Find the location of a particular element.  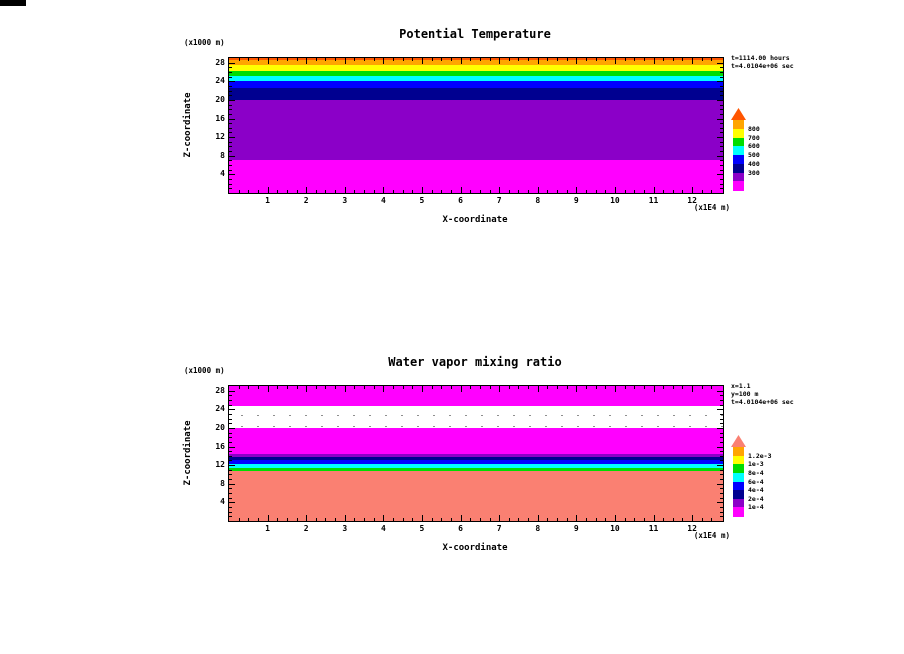

y-axis-unit: (x1000 m) is located at coordinates (204, 370).